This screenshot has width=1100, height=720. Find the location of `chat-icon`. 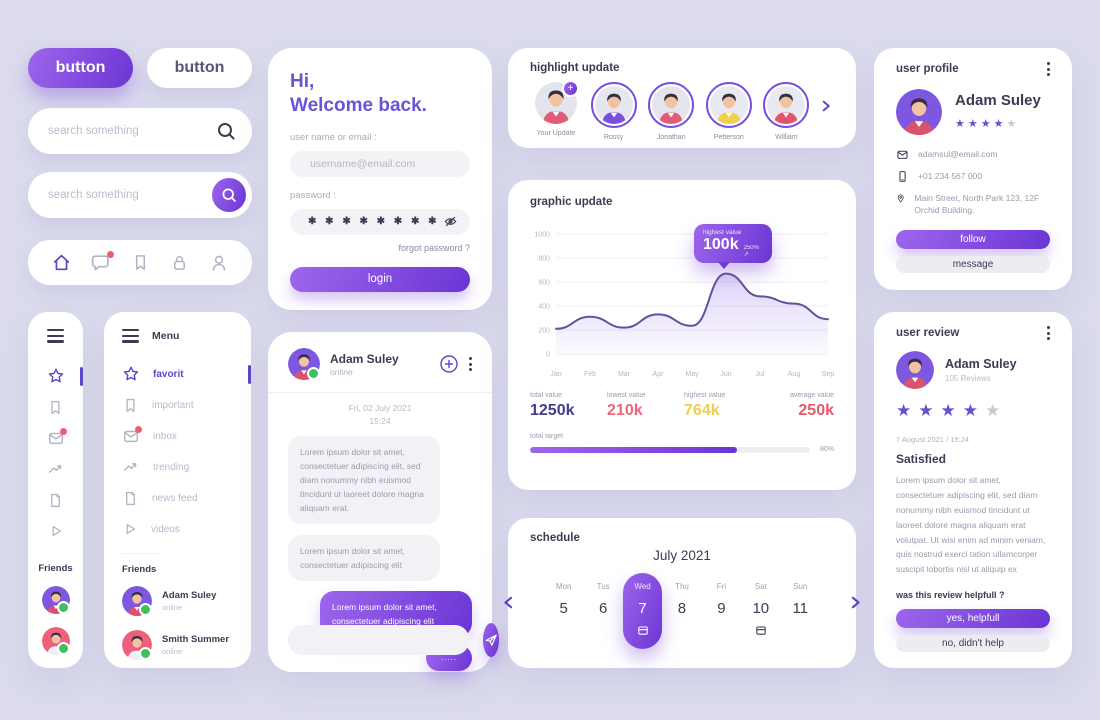

chat-icon is located at coordinates (102, 262).